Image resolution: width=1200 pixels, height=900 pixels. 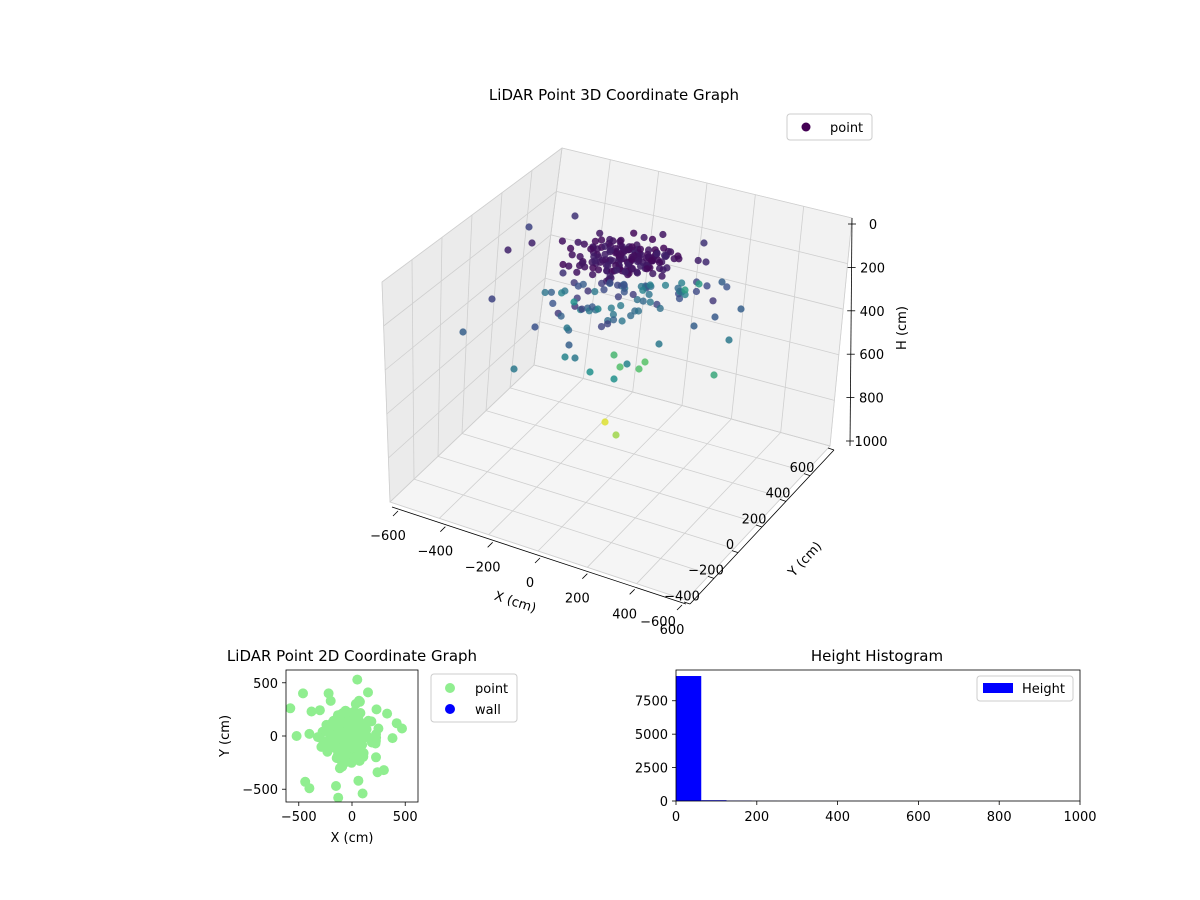 I want to click on y-tick-label-3d: −200, so click(x=706, y=571).